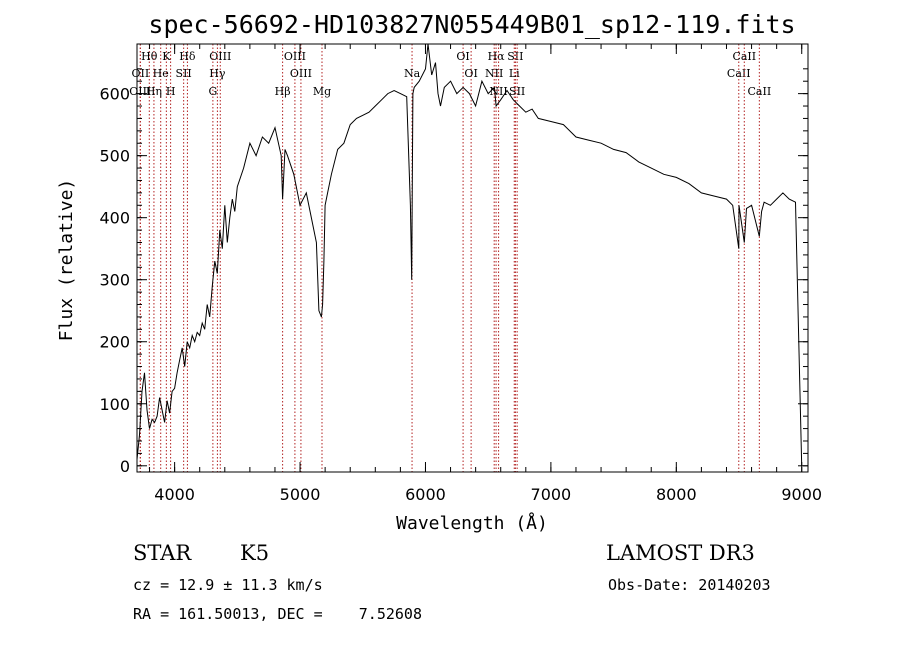 This screenshot has height=649, width=900. What do you see at coordinates (300, 494) in the screenshot?
I see `x-tick-label: 5000` at bounding box center [300, 494].